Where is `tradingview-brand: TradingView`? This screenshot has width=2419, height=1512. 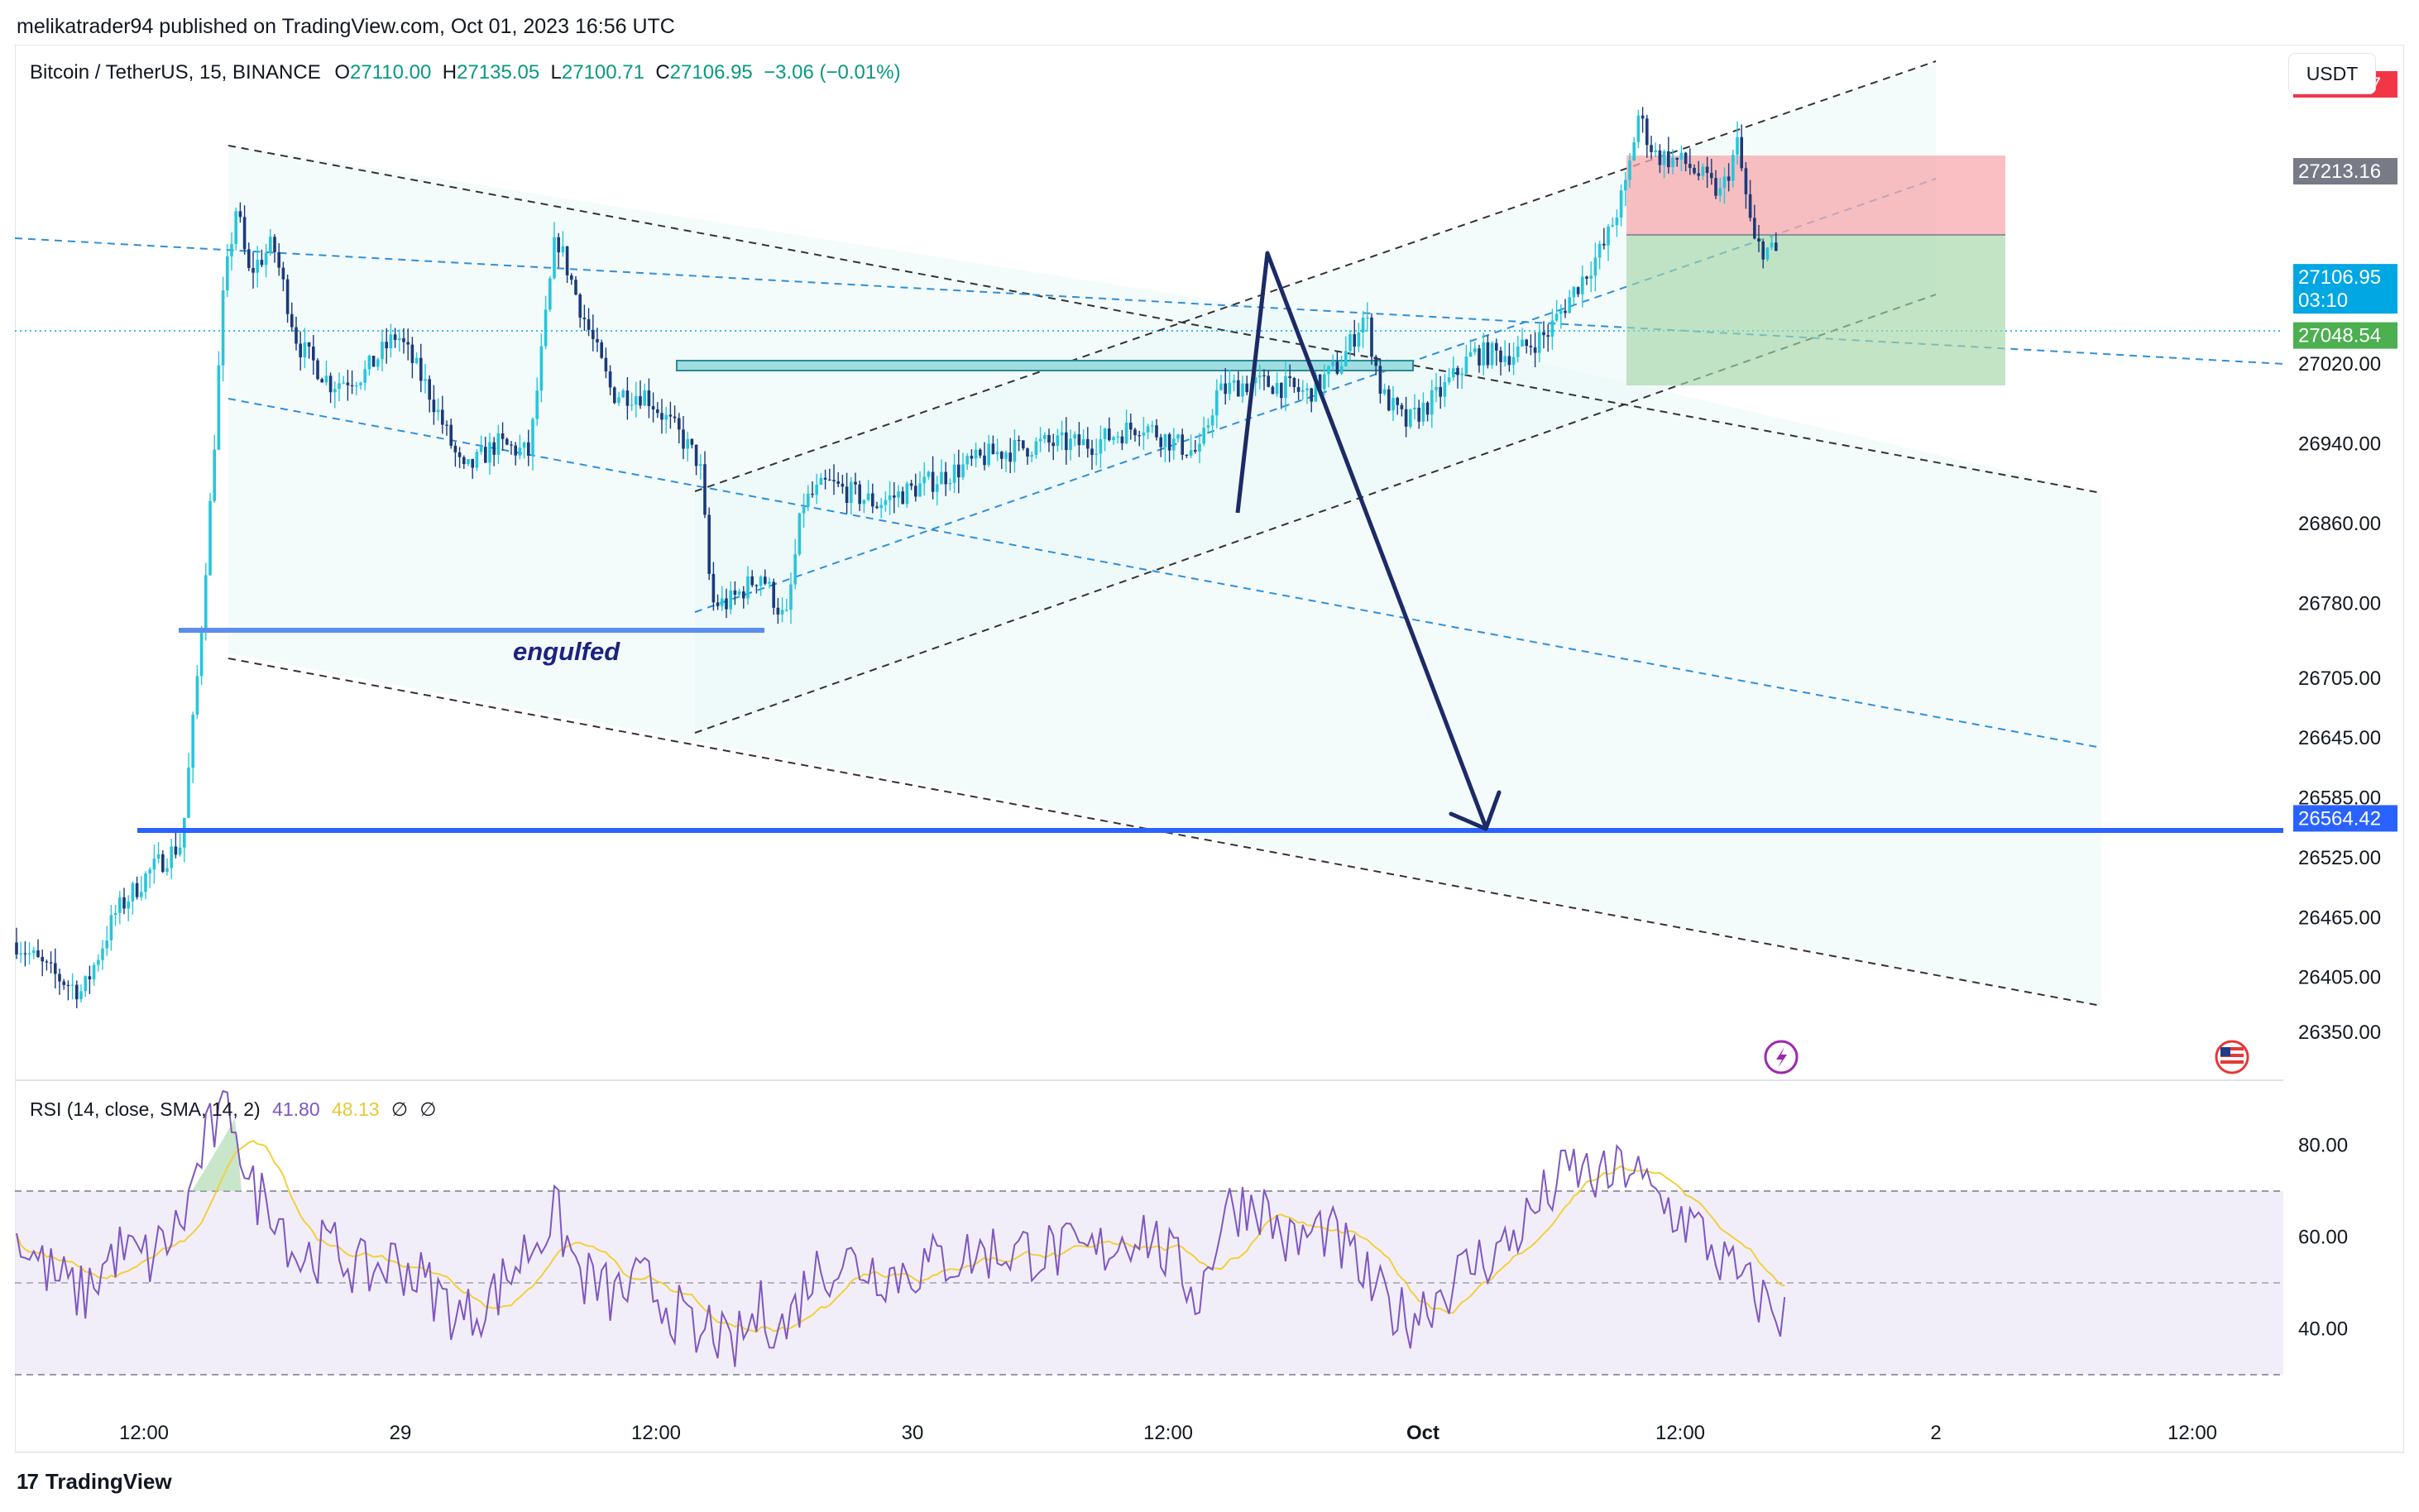
tradingview-brand: TradingView is located at coordinates (108, 1481).